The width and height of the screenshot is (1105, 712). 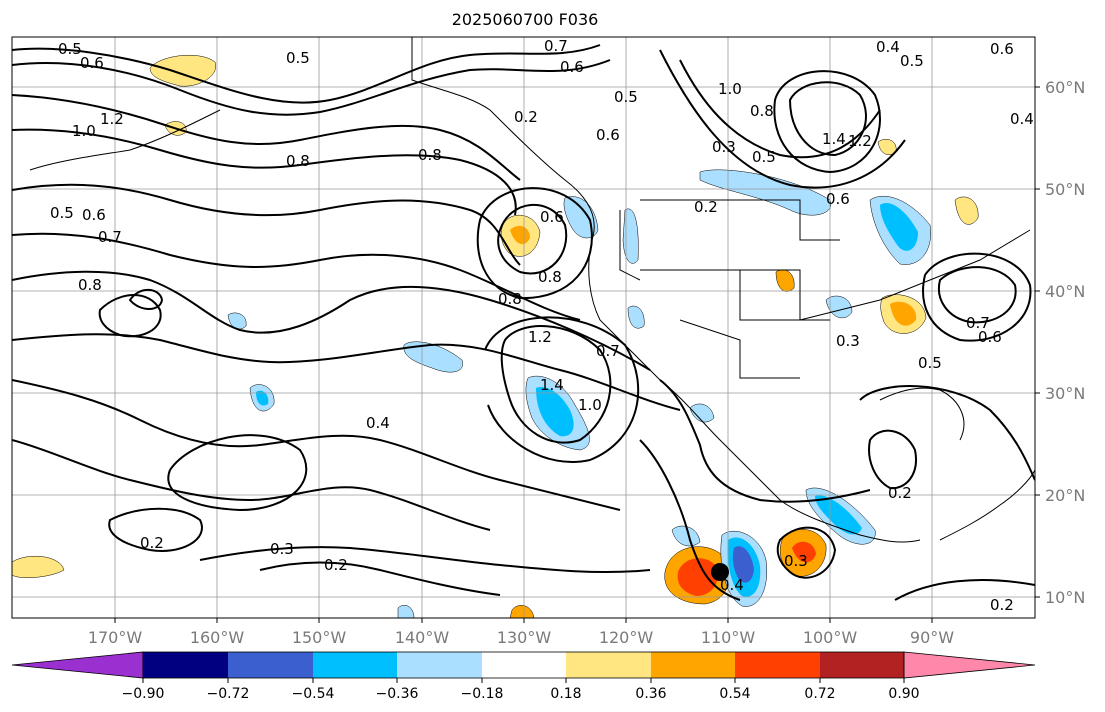 What do you see at coordinates (650, 694) in the screenshot?
I see `colorbar-tick-label: 0.36` at bounding box center [650, 694].